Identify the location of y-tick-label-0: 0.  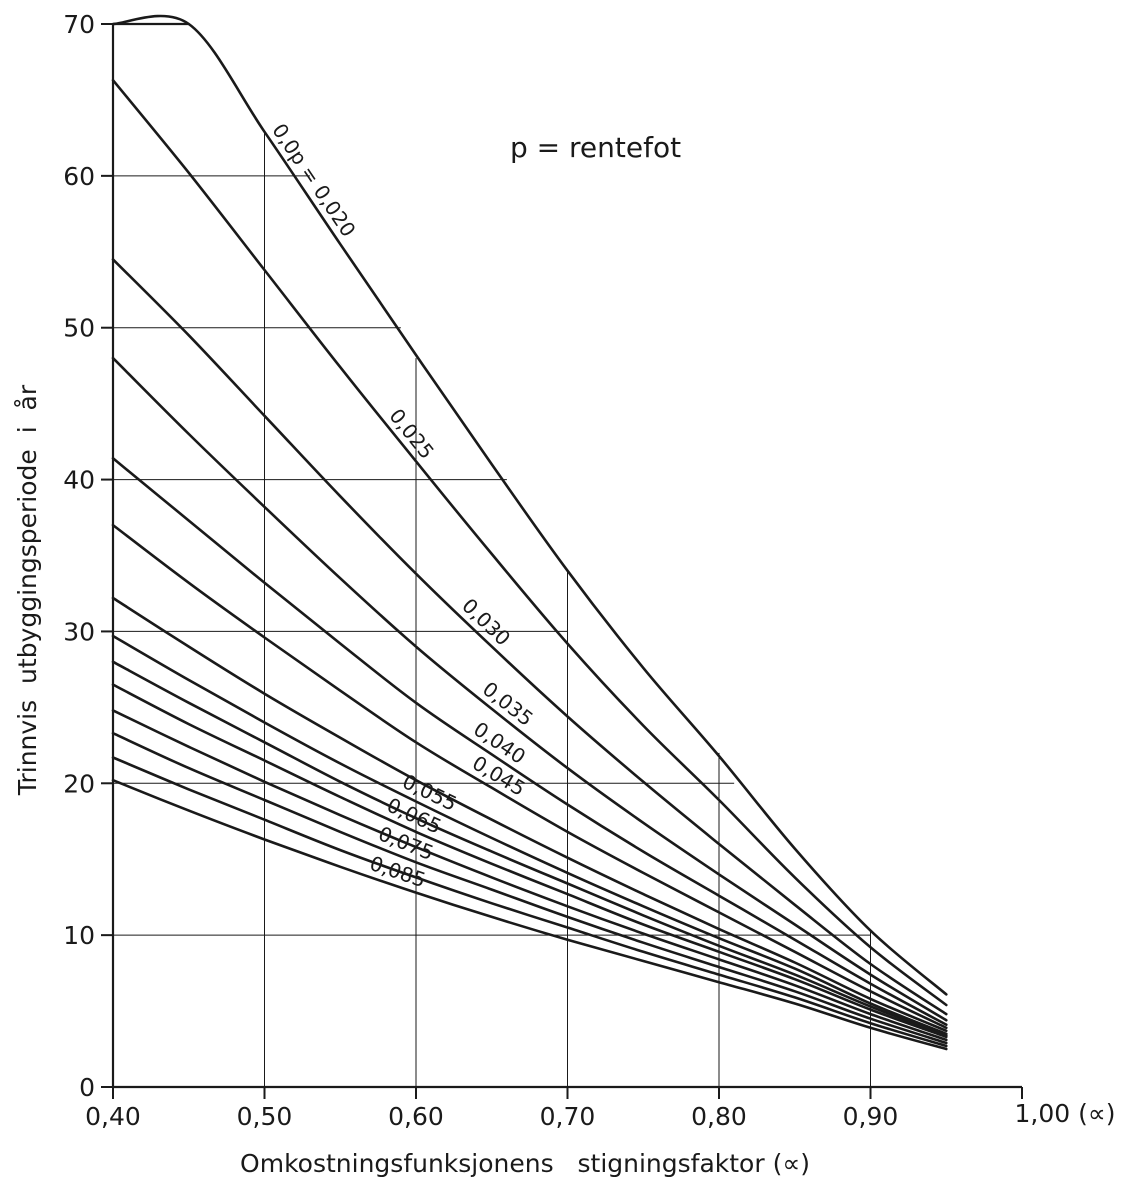
(87, 1087).